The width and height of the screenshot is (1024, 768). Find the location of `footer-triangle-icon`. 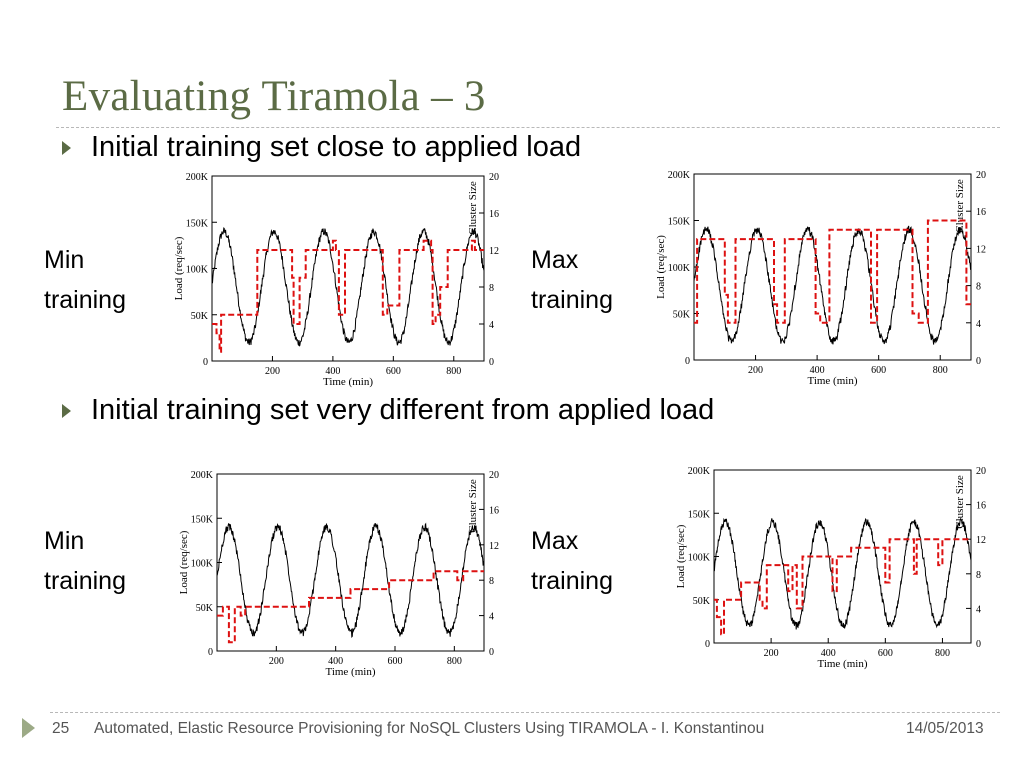

footer-triangle-icon is located at coordinates (28, 728).